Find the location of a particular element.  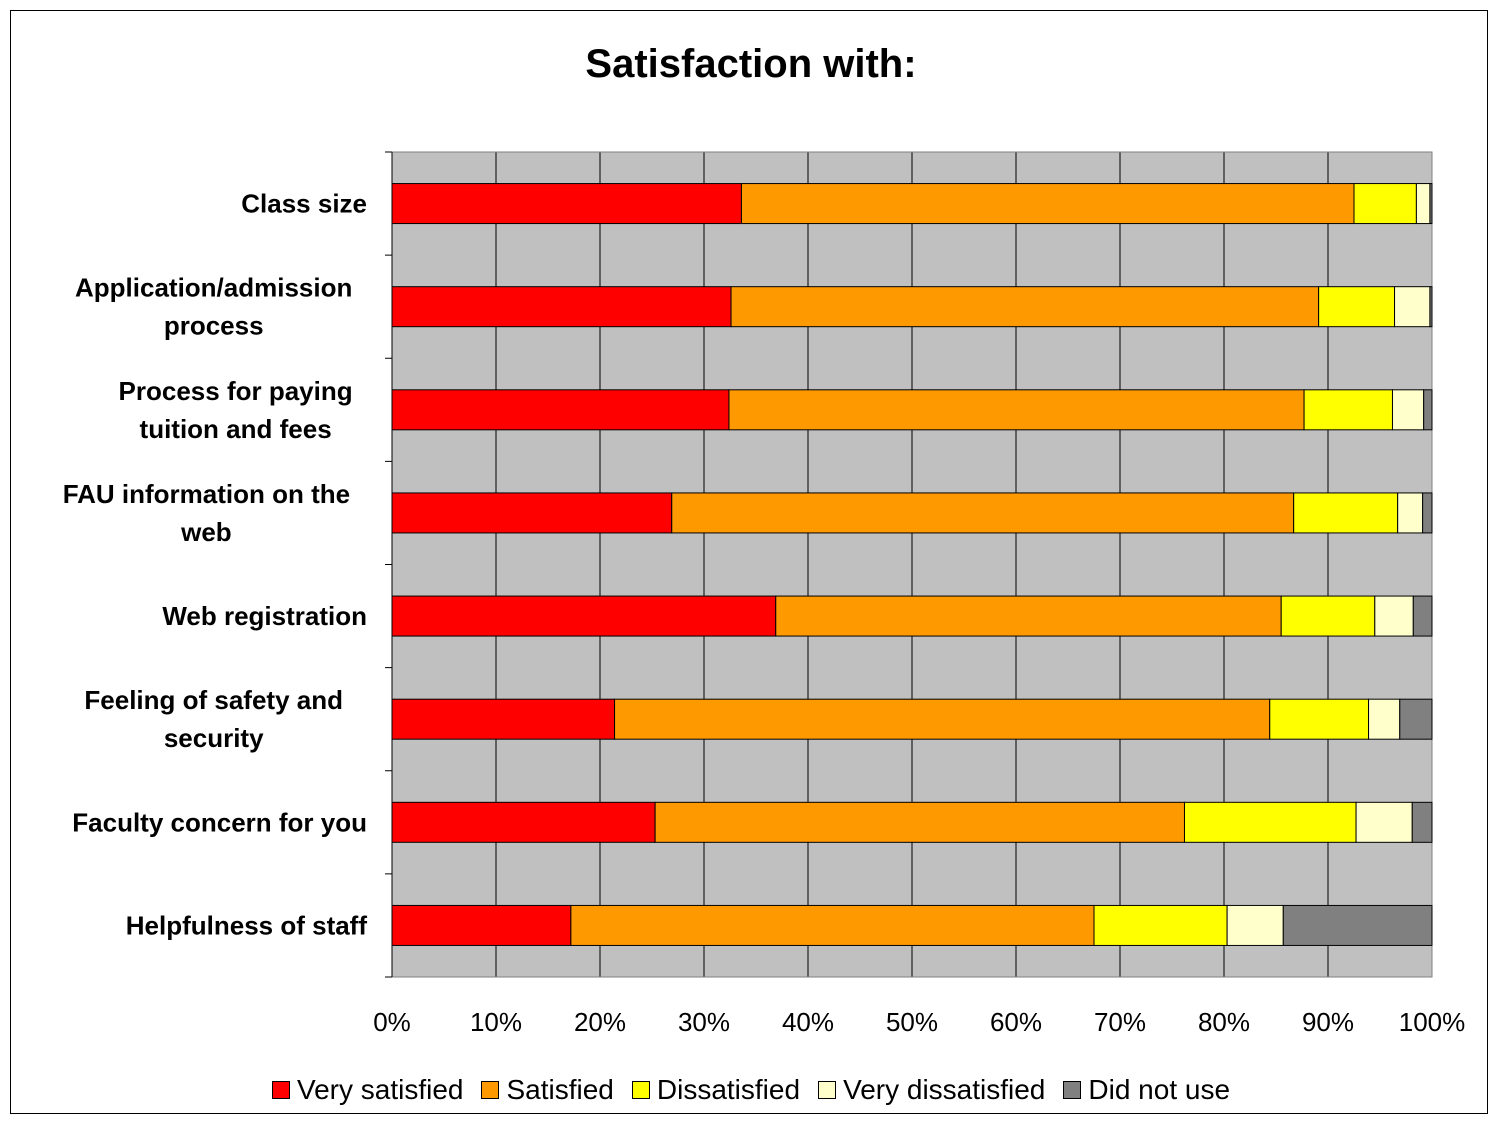

legend-item: Very satisfied is located at coordinates (367, 1090).